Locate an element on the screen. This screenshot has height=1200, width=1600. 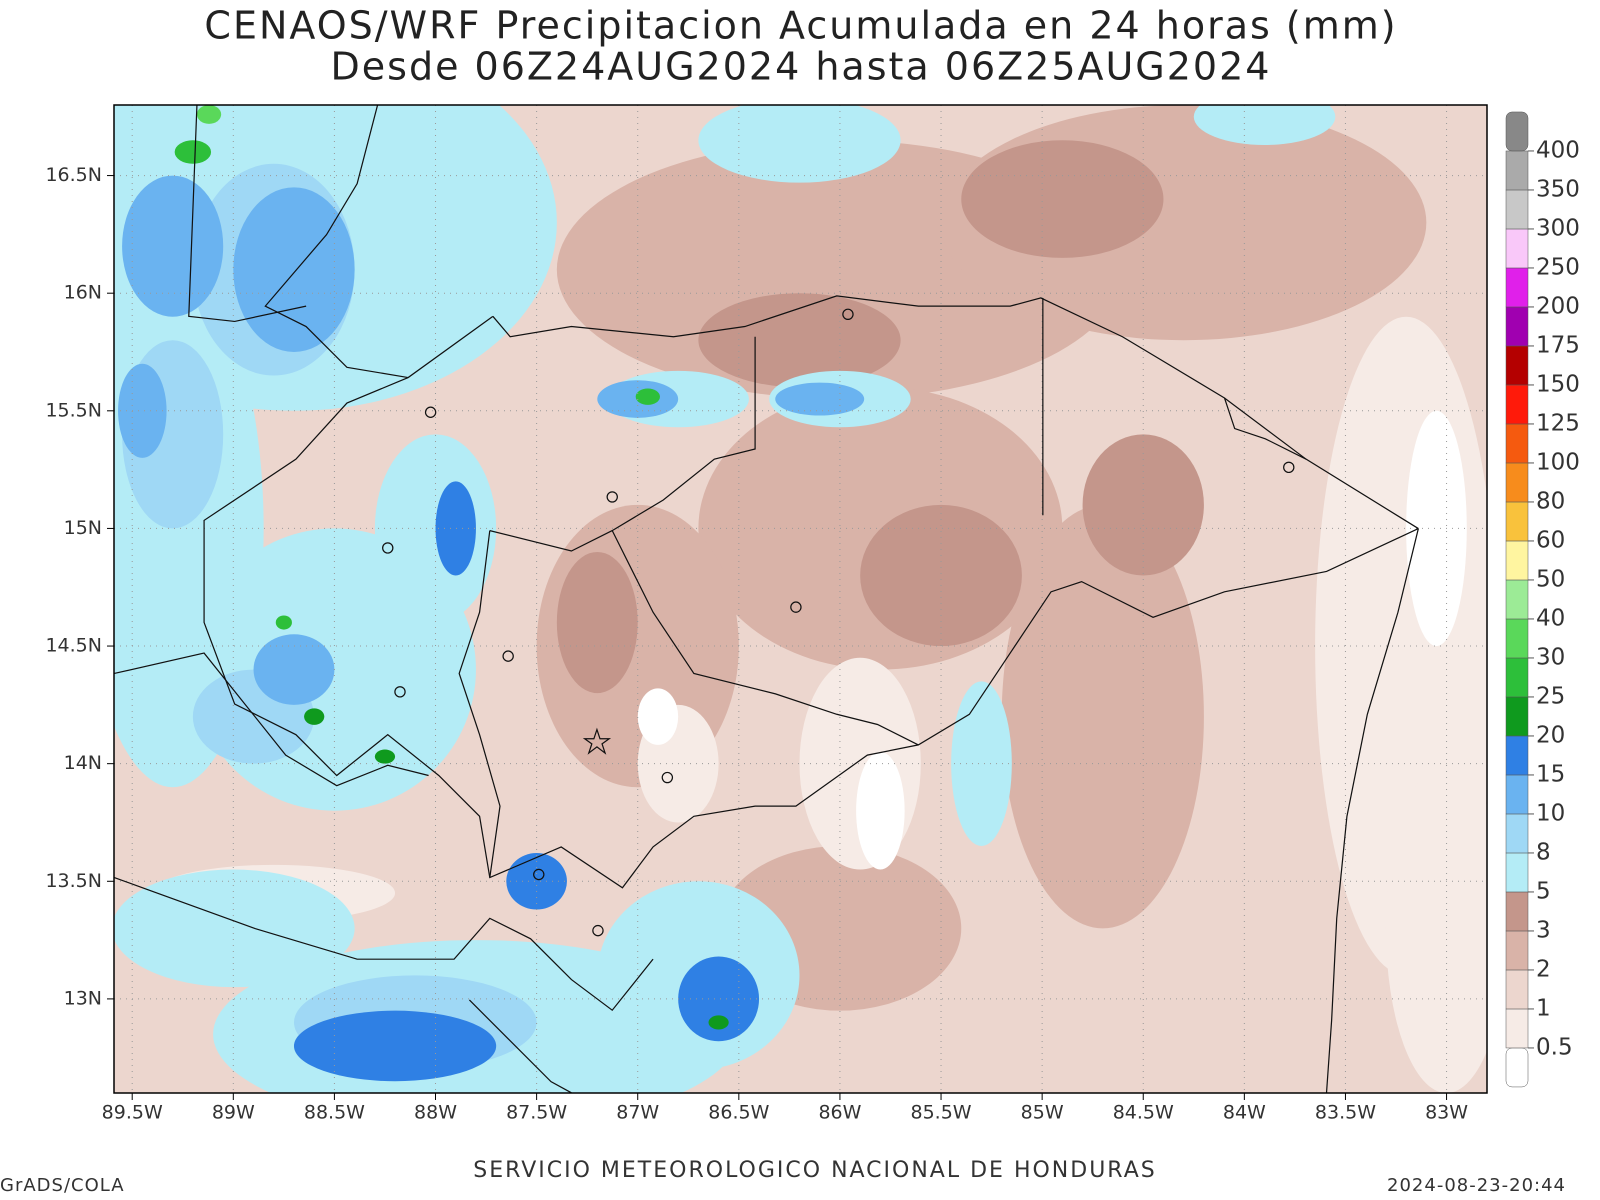
colorbar-label: 60 is located at coordinates (1550, 540).